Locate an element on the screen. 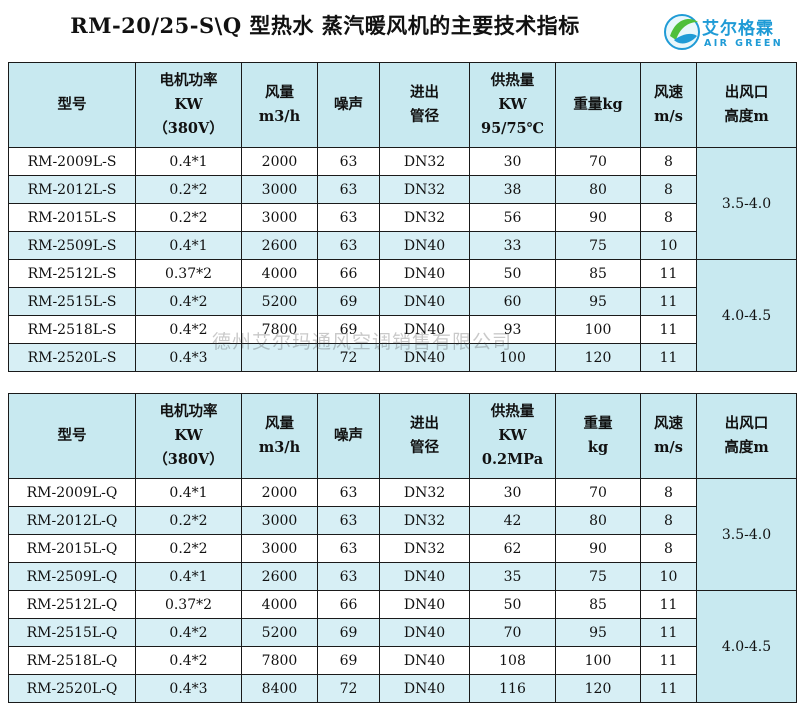 Image resolution: width=800 pixels, height=709 pixels. column-header: 进出 管径 is located at coordinates (424, 105).